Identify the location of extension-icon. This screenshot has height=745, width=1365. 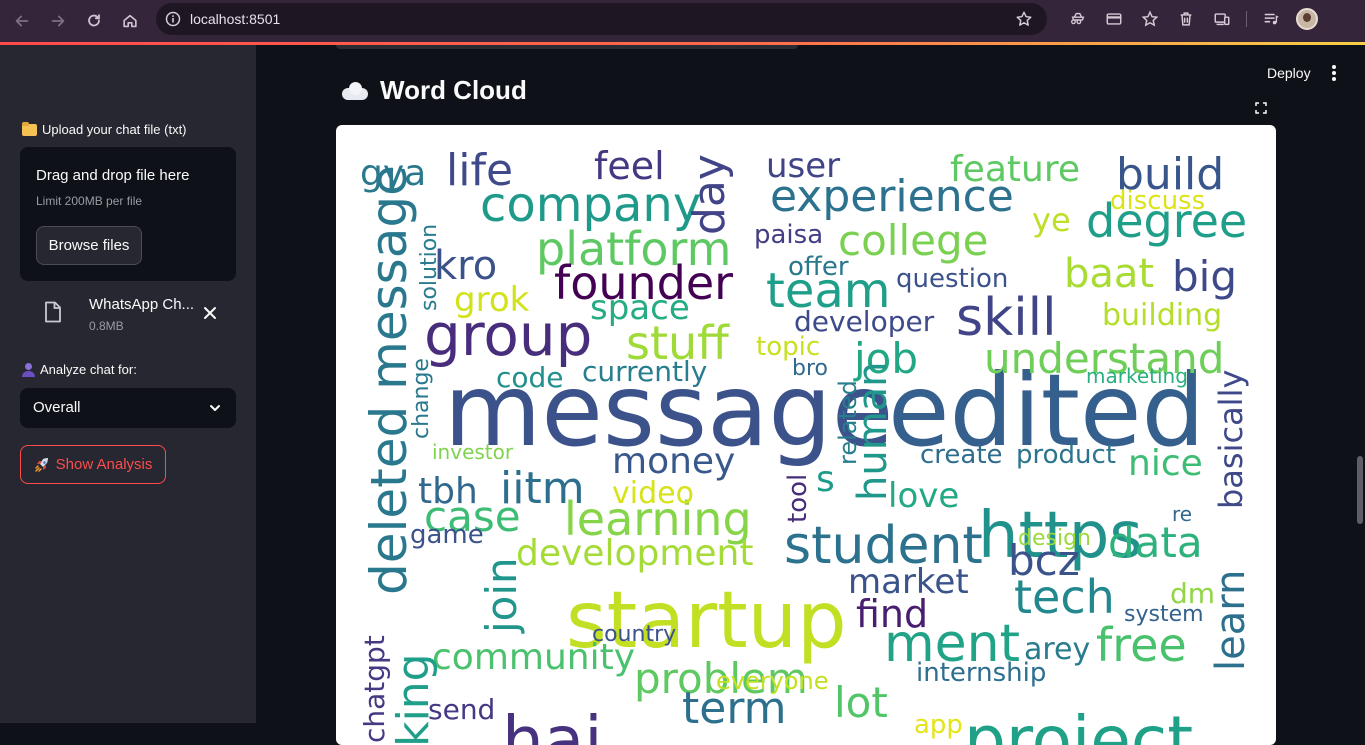
(1078, 19).